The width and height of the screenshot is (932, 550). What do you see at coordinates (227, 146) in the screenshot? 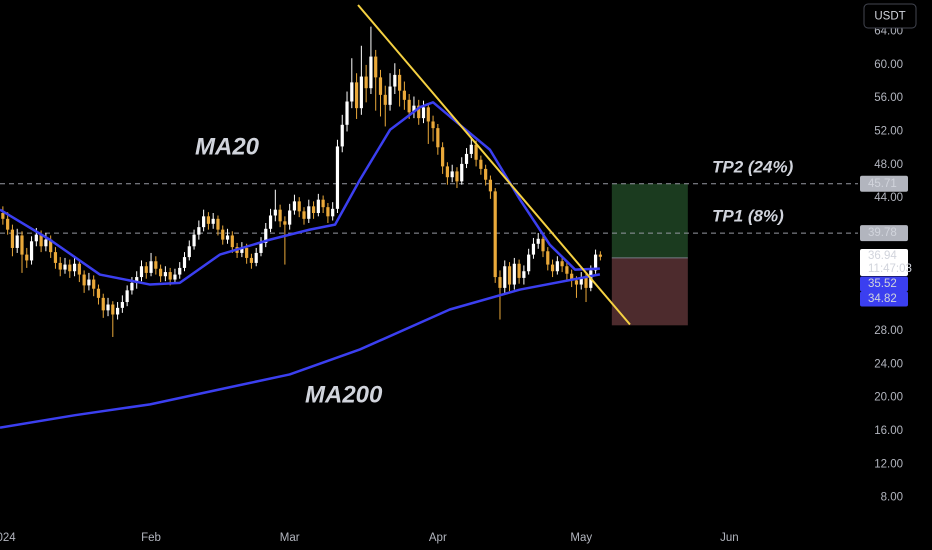
I see `ma-annotation: MA20` at bounding box center [227, 146].